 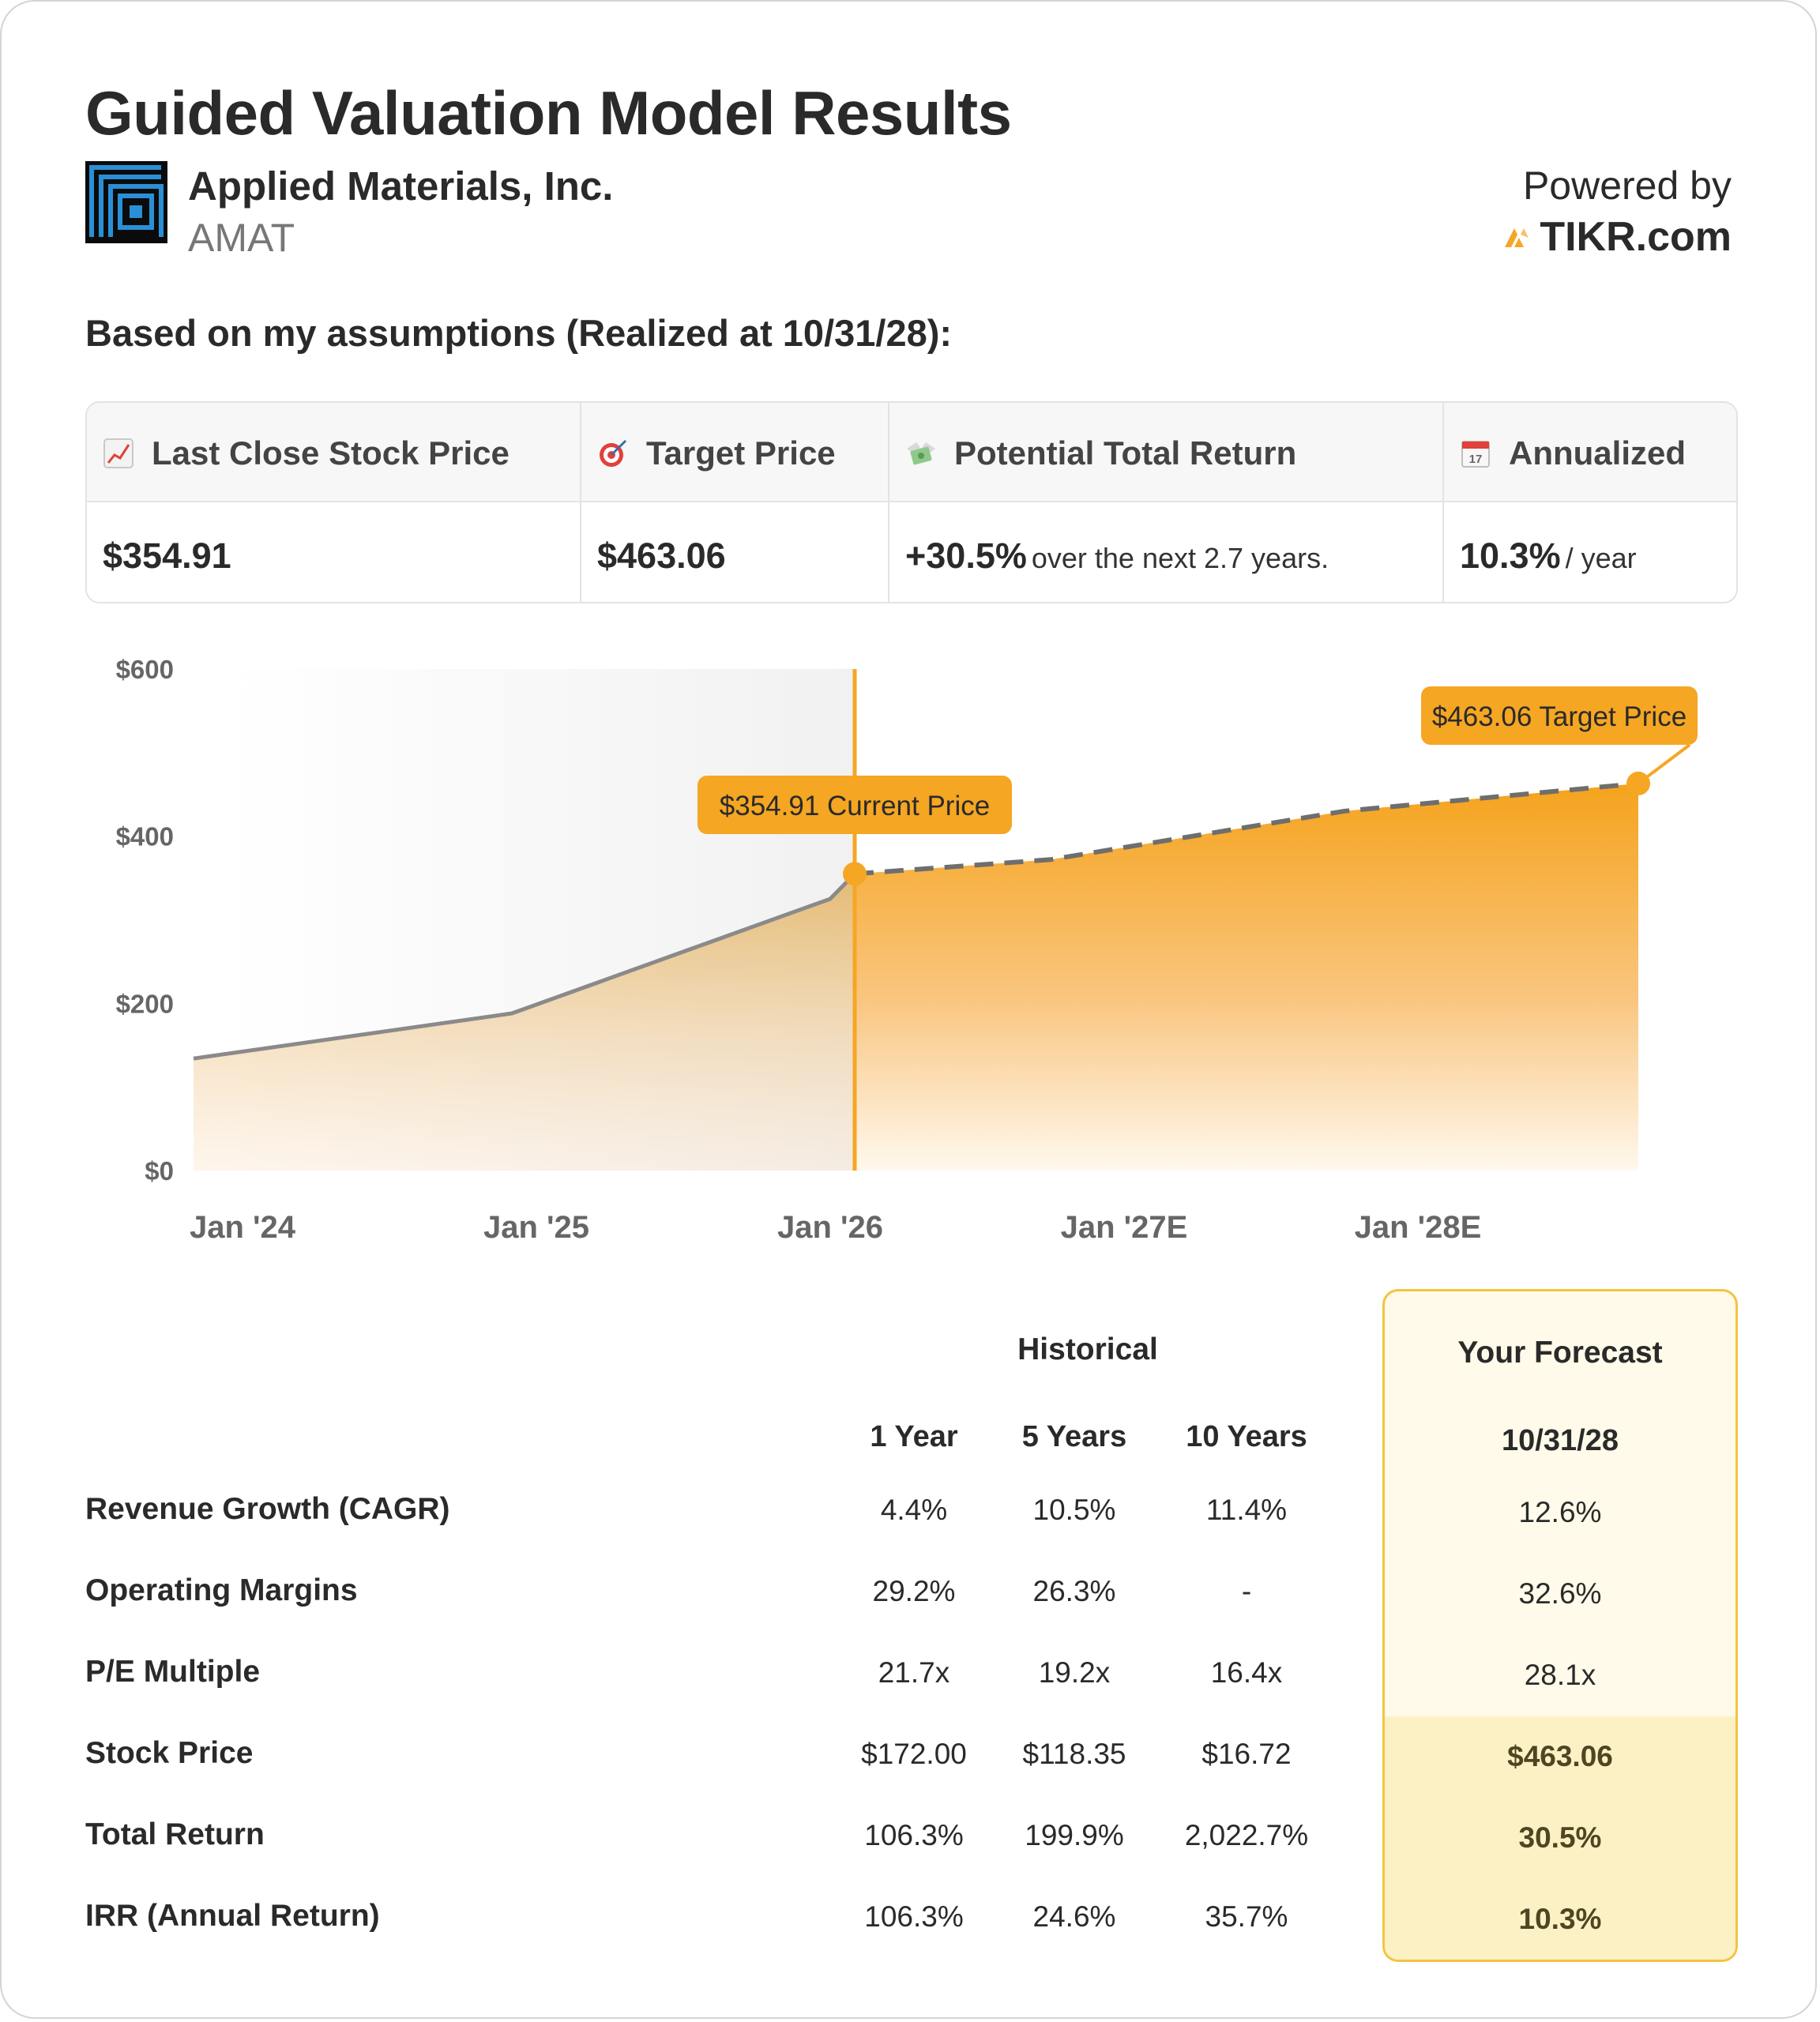 I want to click on forecast-cell: 32.6%, so click(x=1560, y=1593).